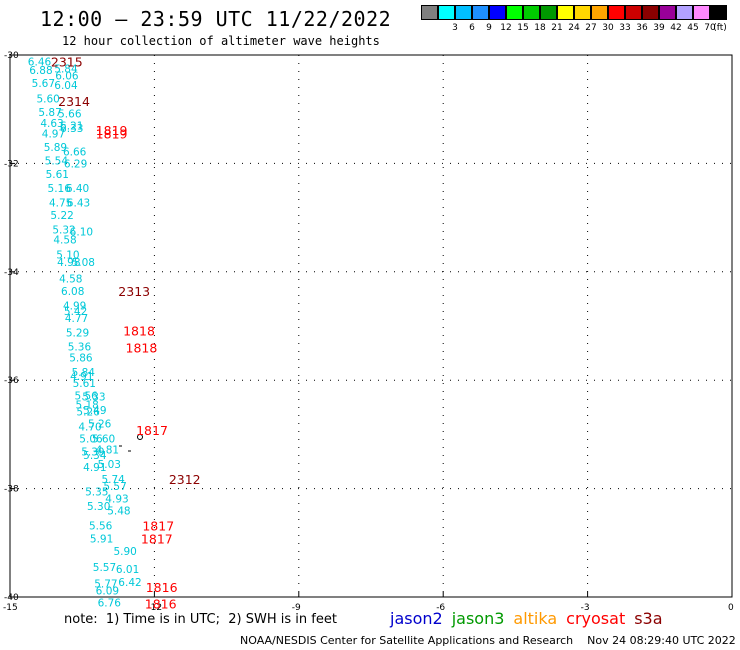 This screenshot has height=650, width=740. I want to click on wave-height-value: 5.03, so click(109, 465).